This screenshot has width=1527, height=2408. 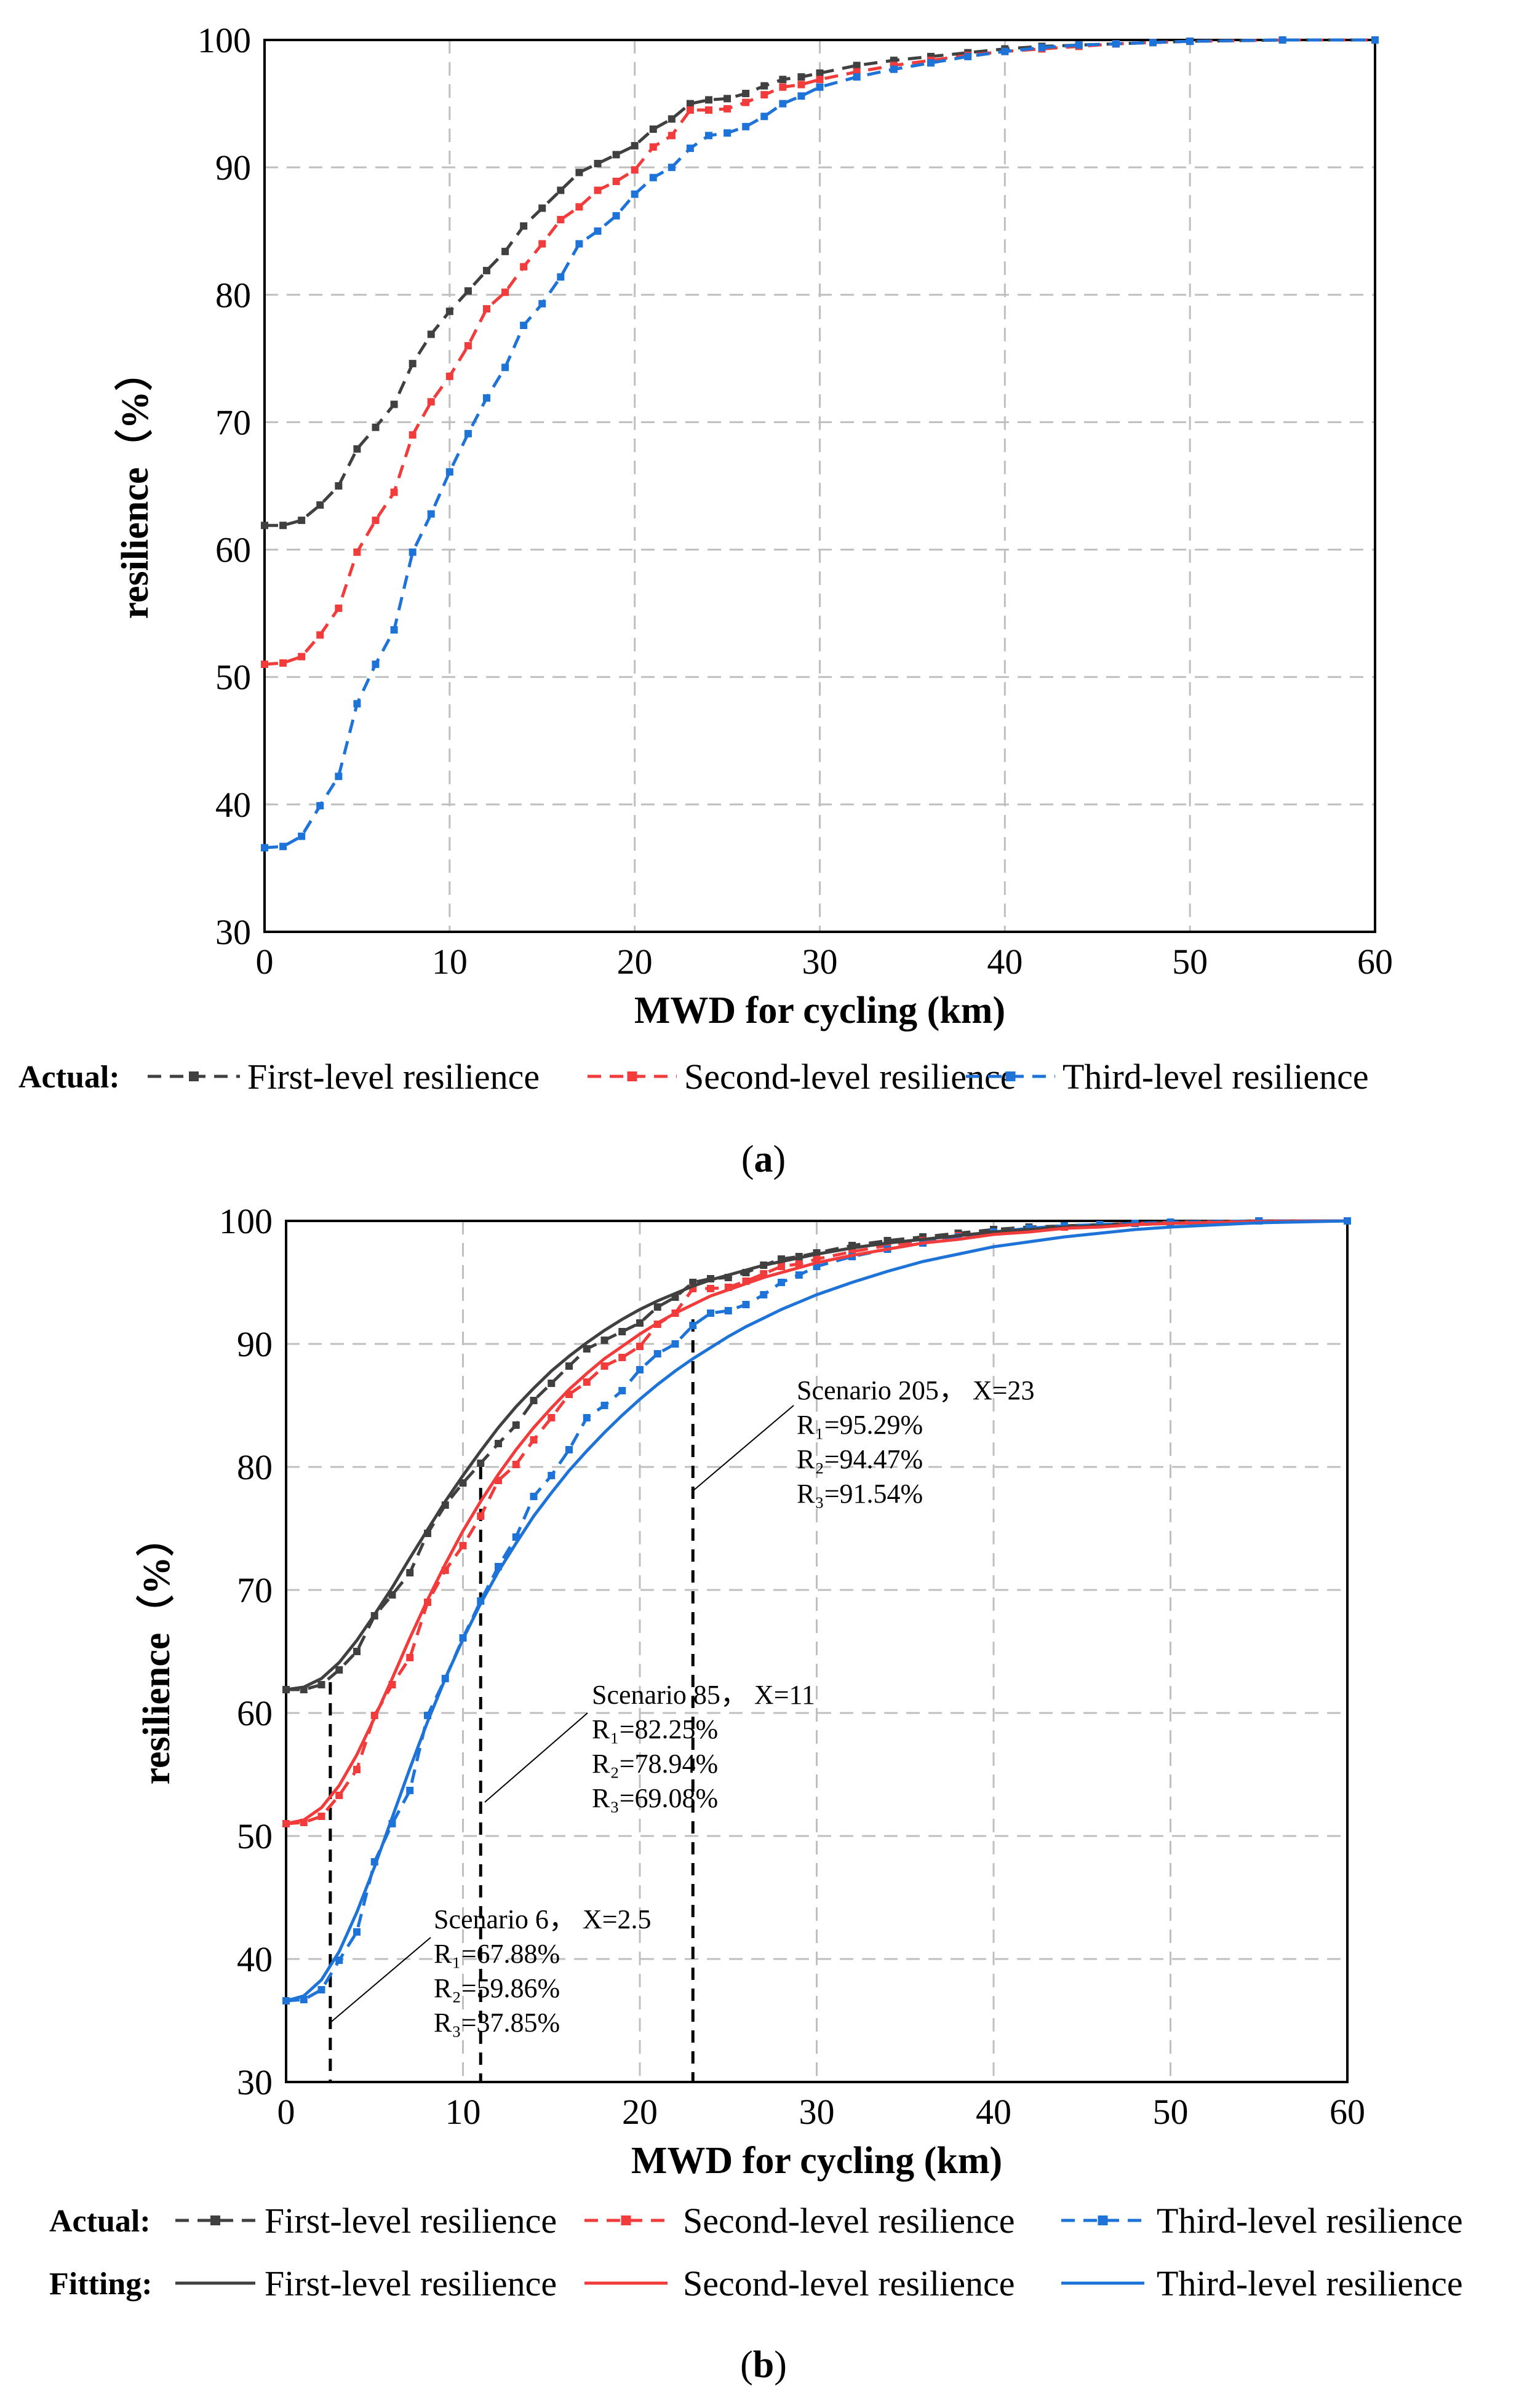 I want to click on legend-heading: Actual:, so click(x=69, y=1077).